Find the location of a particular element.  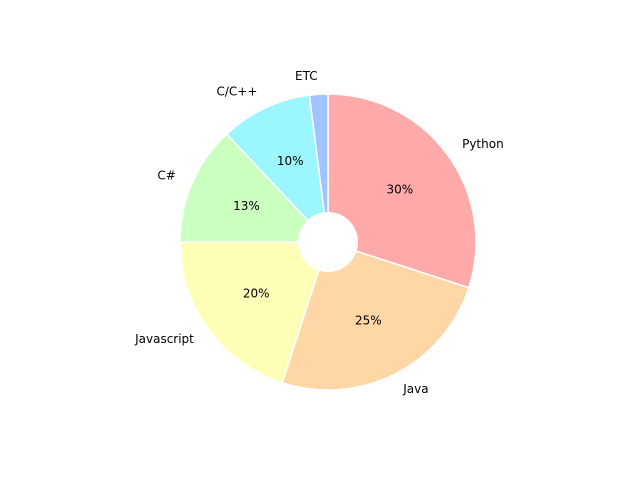

slice-etc is located at coordinates (318, 168).